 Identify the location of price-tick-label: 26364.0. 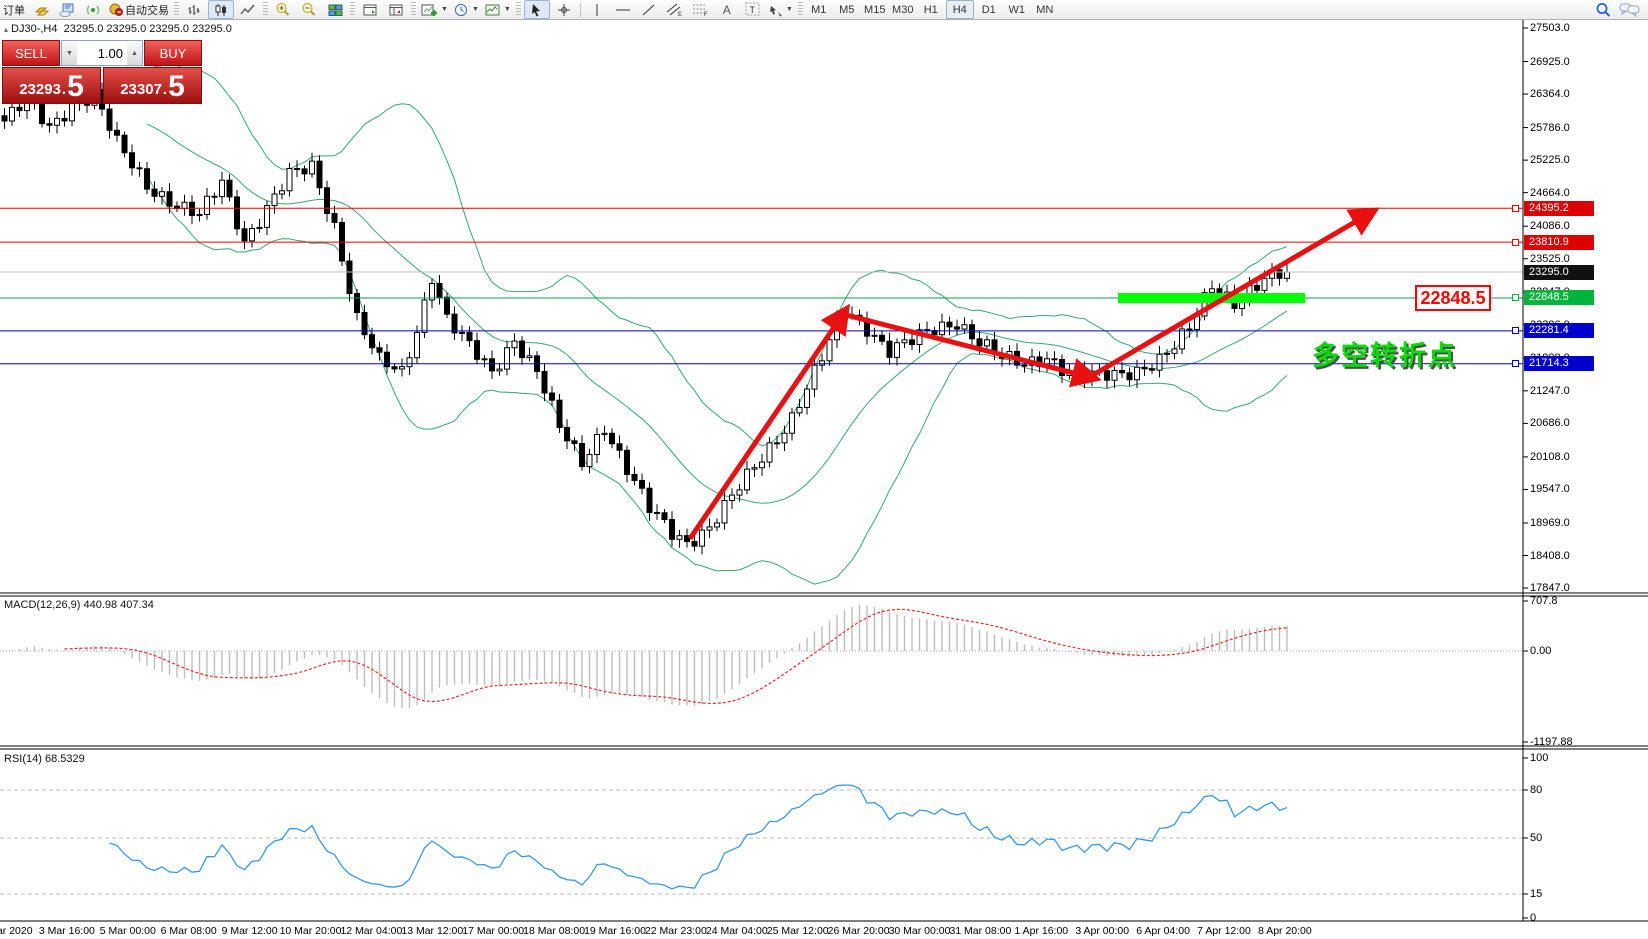
(1550, 94).